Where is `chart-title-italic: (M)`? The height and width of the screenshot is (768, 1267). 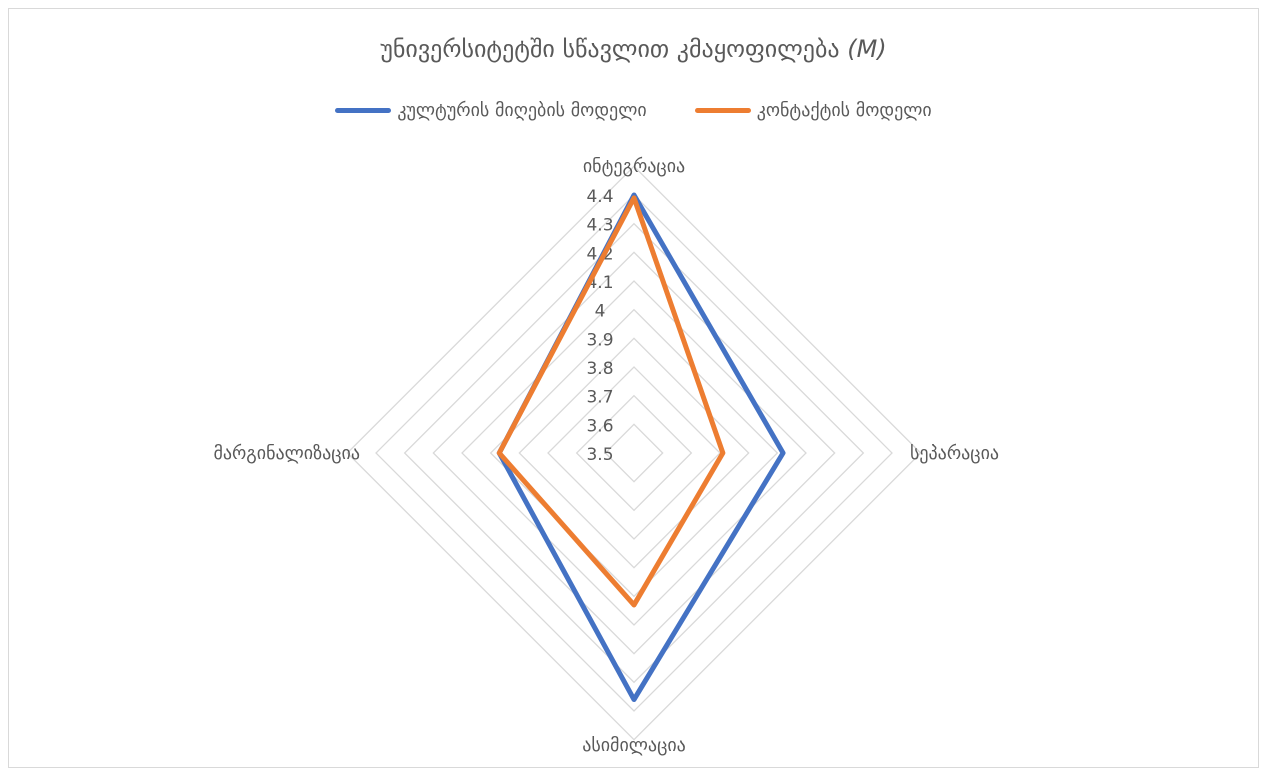 chart-title-italic: (M) is located at coordinates (867, 49).